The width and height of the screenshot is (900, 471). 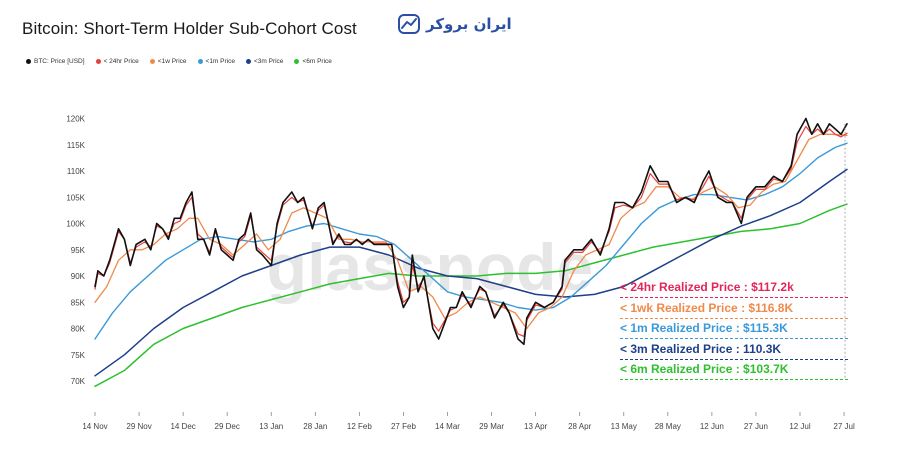 What do you see at coordinates (94, 426) in the screenshot?
I see `x-tick-label: 14 Nov` at bounding box center [94, 426].